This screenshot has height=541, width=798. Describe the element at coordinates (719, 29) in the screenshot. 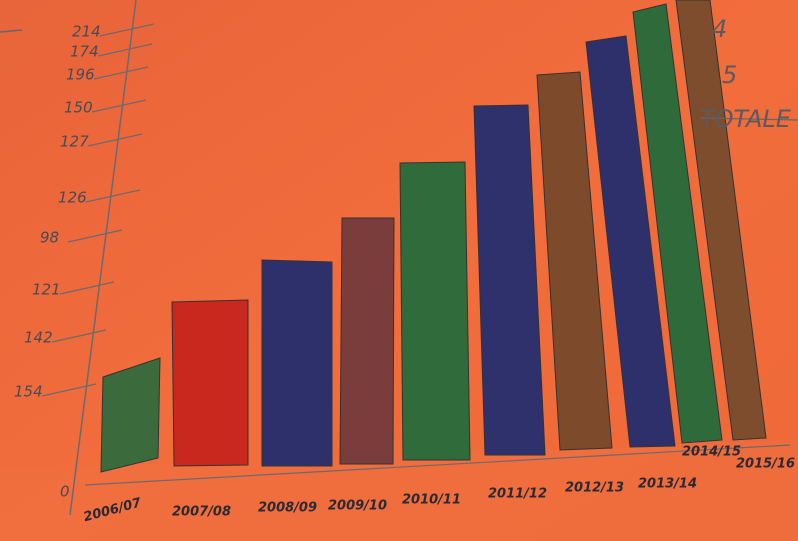

I see `legend-label: 4` at that location.